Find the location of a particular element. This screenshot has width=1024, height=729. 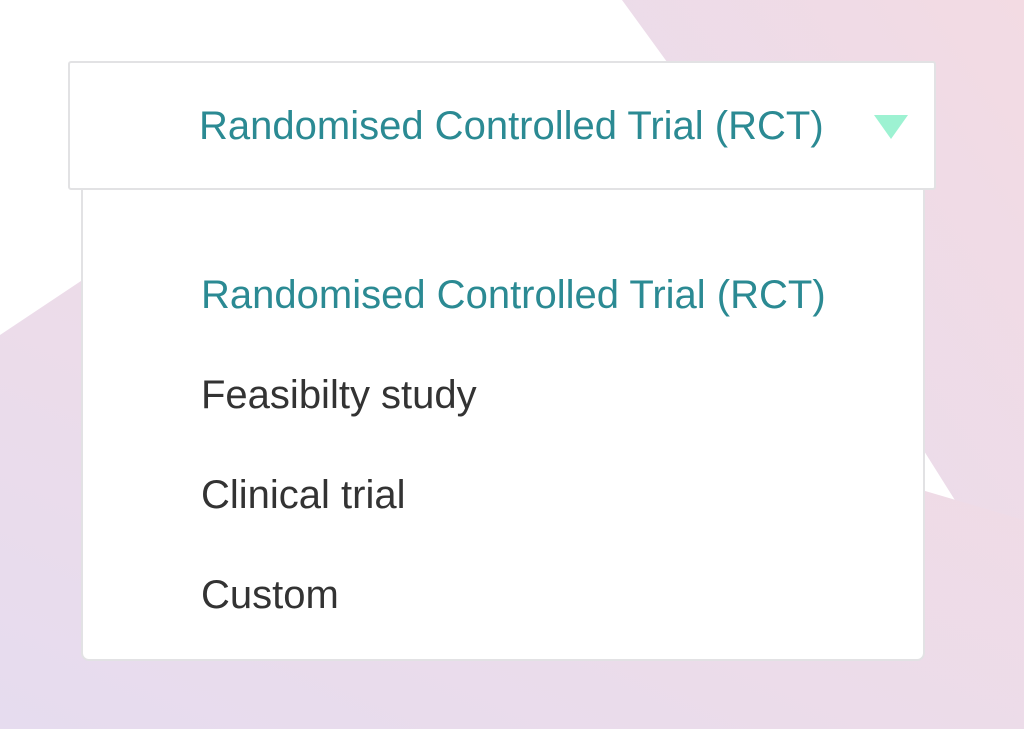

option-rct: Randomised Controlled Trial (RCT) is located at coordinates (513, 295).